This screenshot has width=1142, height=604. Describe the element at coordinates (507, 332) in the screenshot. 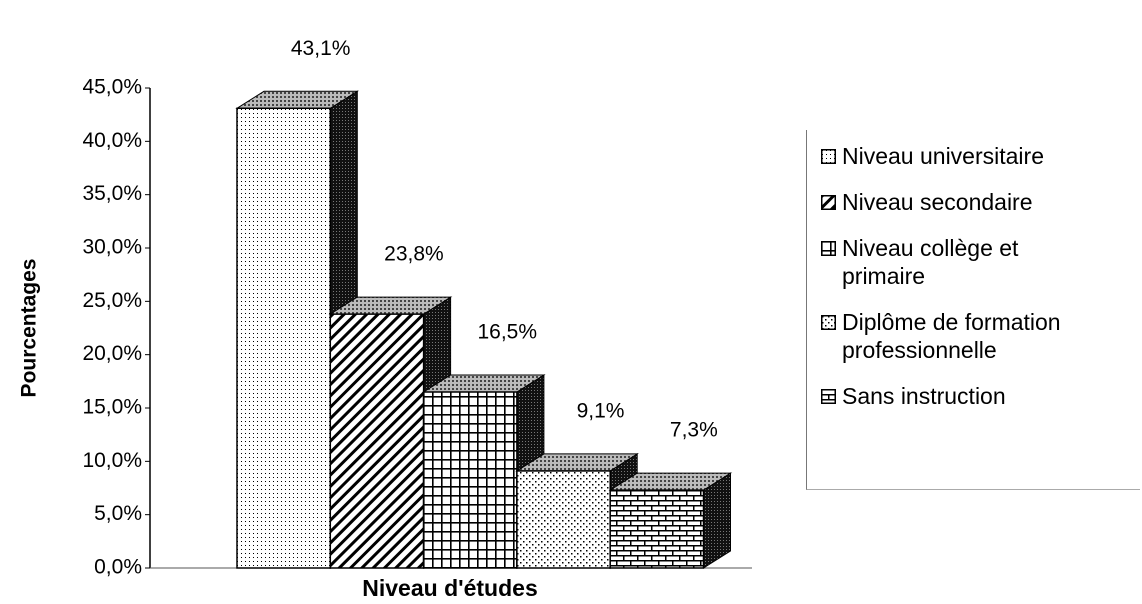

I see `data-label: 16,5%` at that location.